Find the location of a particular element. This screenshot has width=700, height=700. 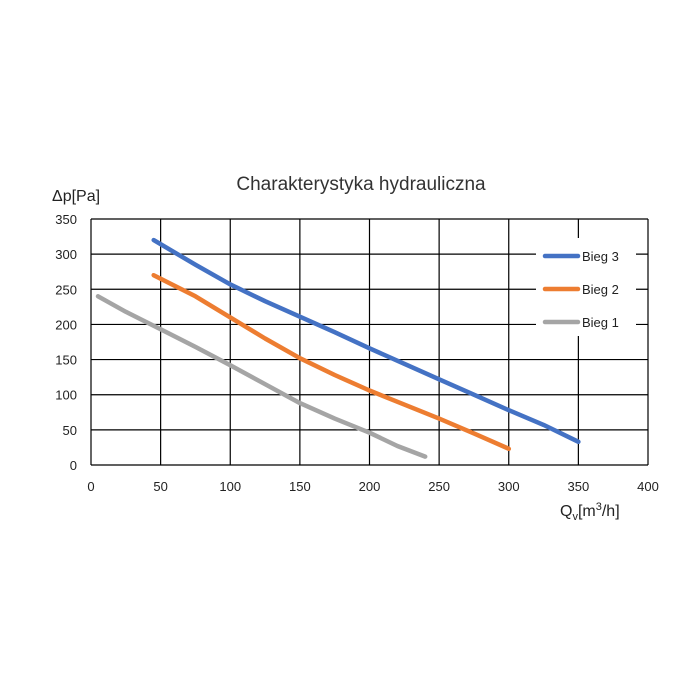

y-axis-label-rest: p[Pa] is located at coordinates (81, 196).